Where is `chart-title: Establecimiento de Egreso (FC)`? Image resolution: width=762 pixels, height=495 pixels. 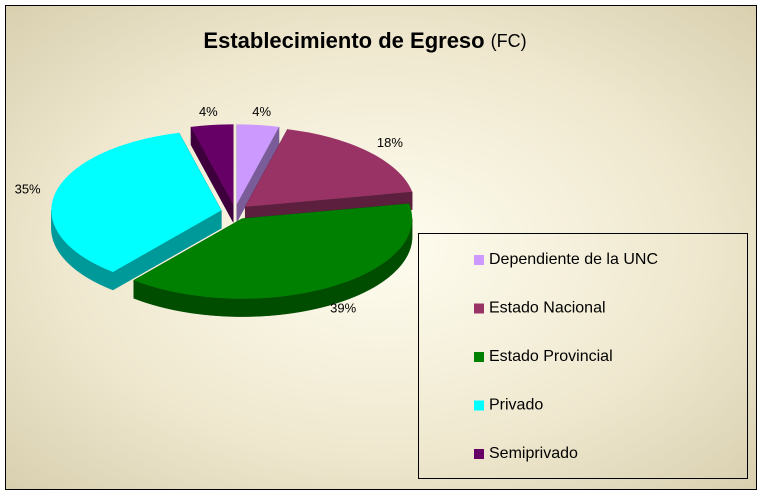
chart-title: Establecimiento de Egreso (FC) is located at coordinates (364, 40).